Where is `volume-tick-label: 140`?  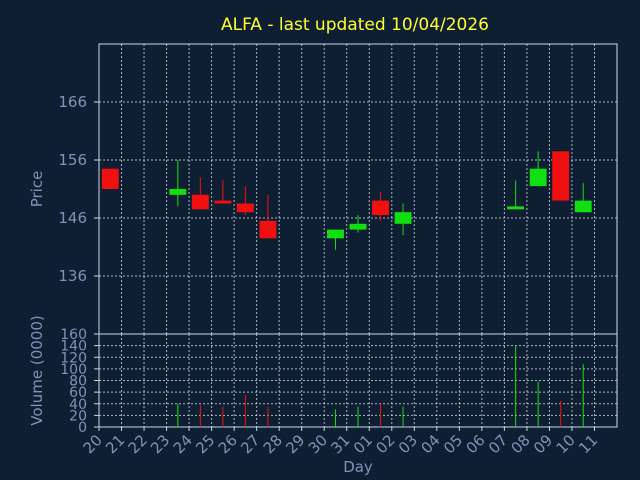
volume-tick-label: 140 is located at coordinates (73, 347).